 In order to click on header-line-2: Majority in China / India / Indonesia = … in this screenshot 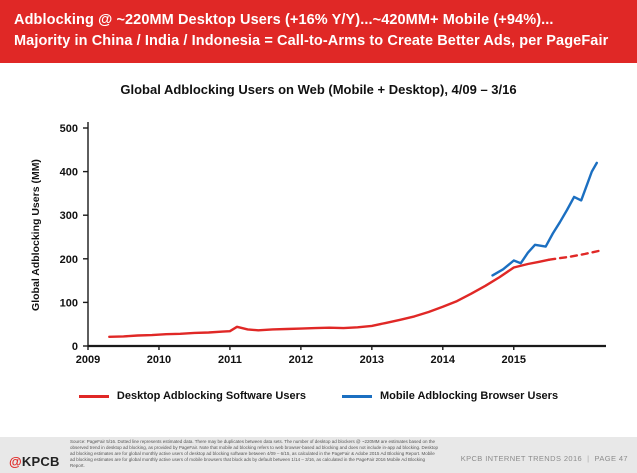, I will do `click(311, 41)`.